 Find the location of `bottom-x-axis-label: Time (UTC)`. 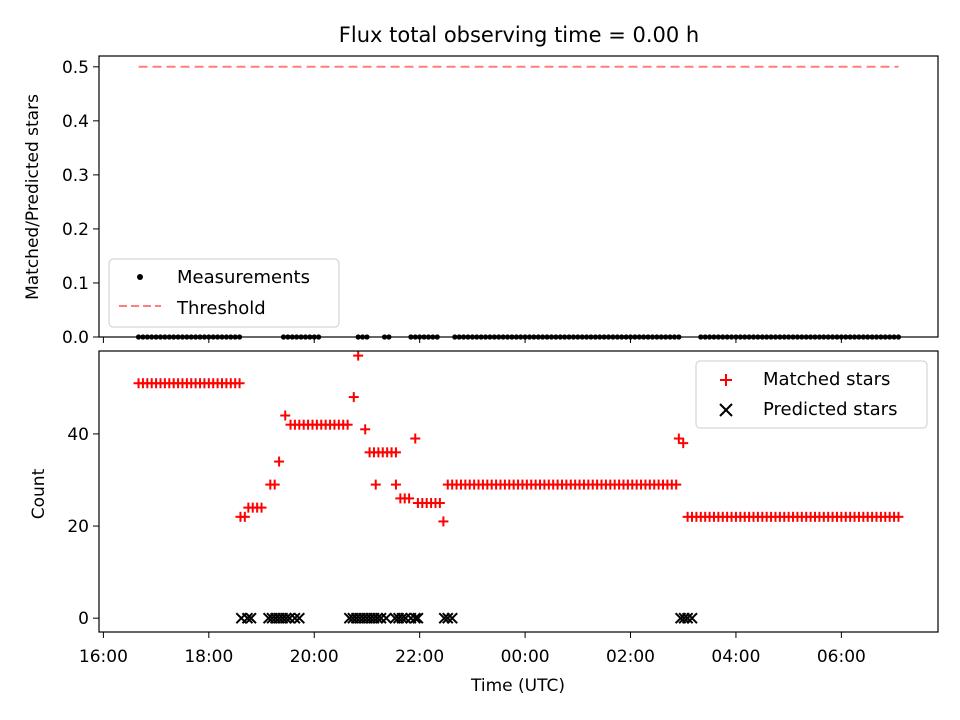

bottom-x-axis-label: Time (UTC) is located at coordinates (517, 686).